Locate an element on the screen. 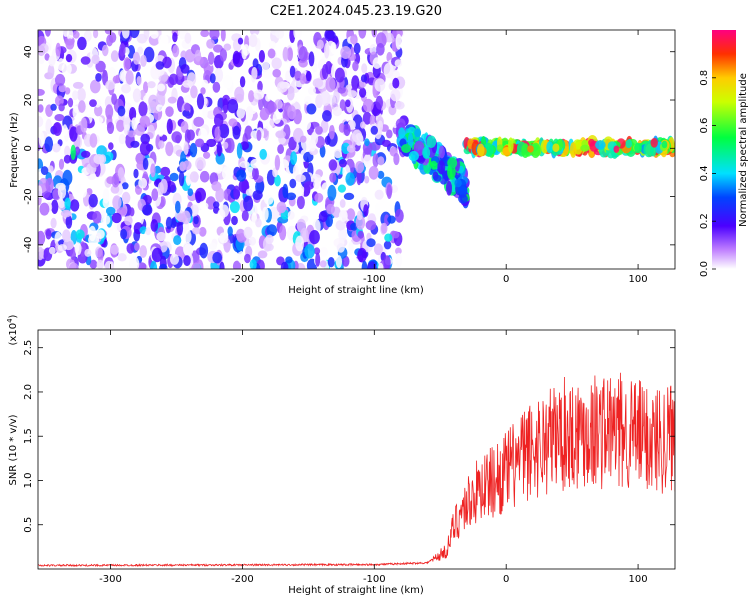 Image resolution: width=750 pixels, height=600 pixels. snr-ytick-label: 2.0 is located at coordinates (28, 392).